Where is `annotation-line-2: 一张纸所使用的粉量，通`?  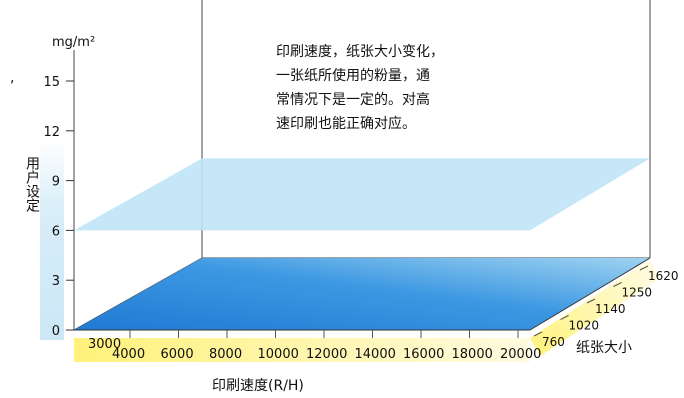 annotation-line-2: 一张纸所使用的粉量，通 is located at coordinates (353, 75).